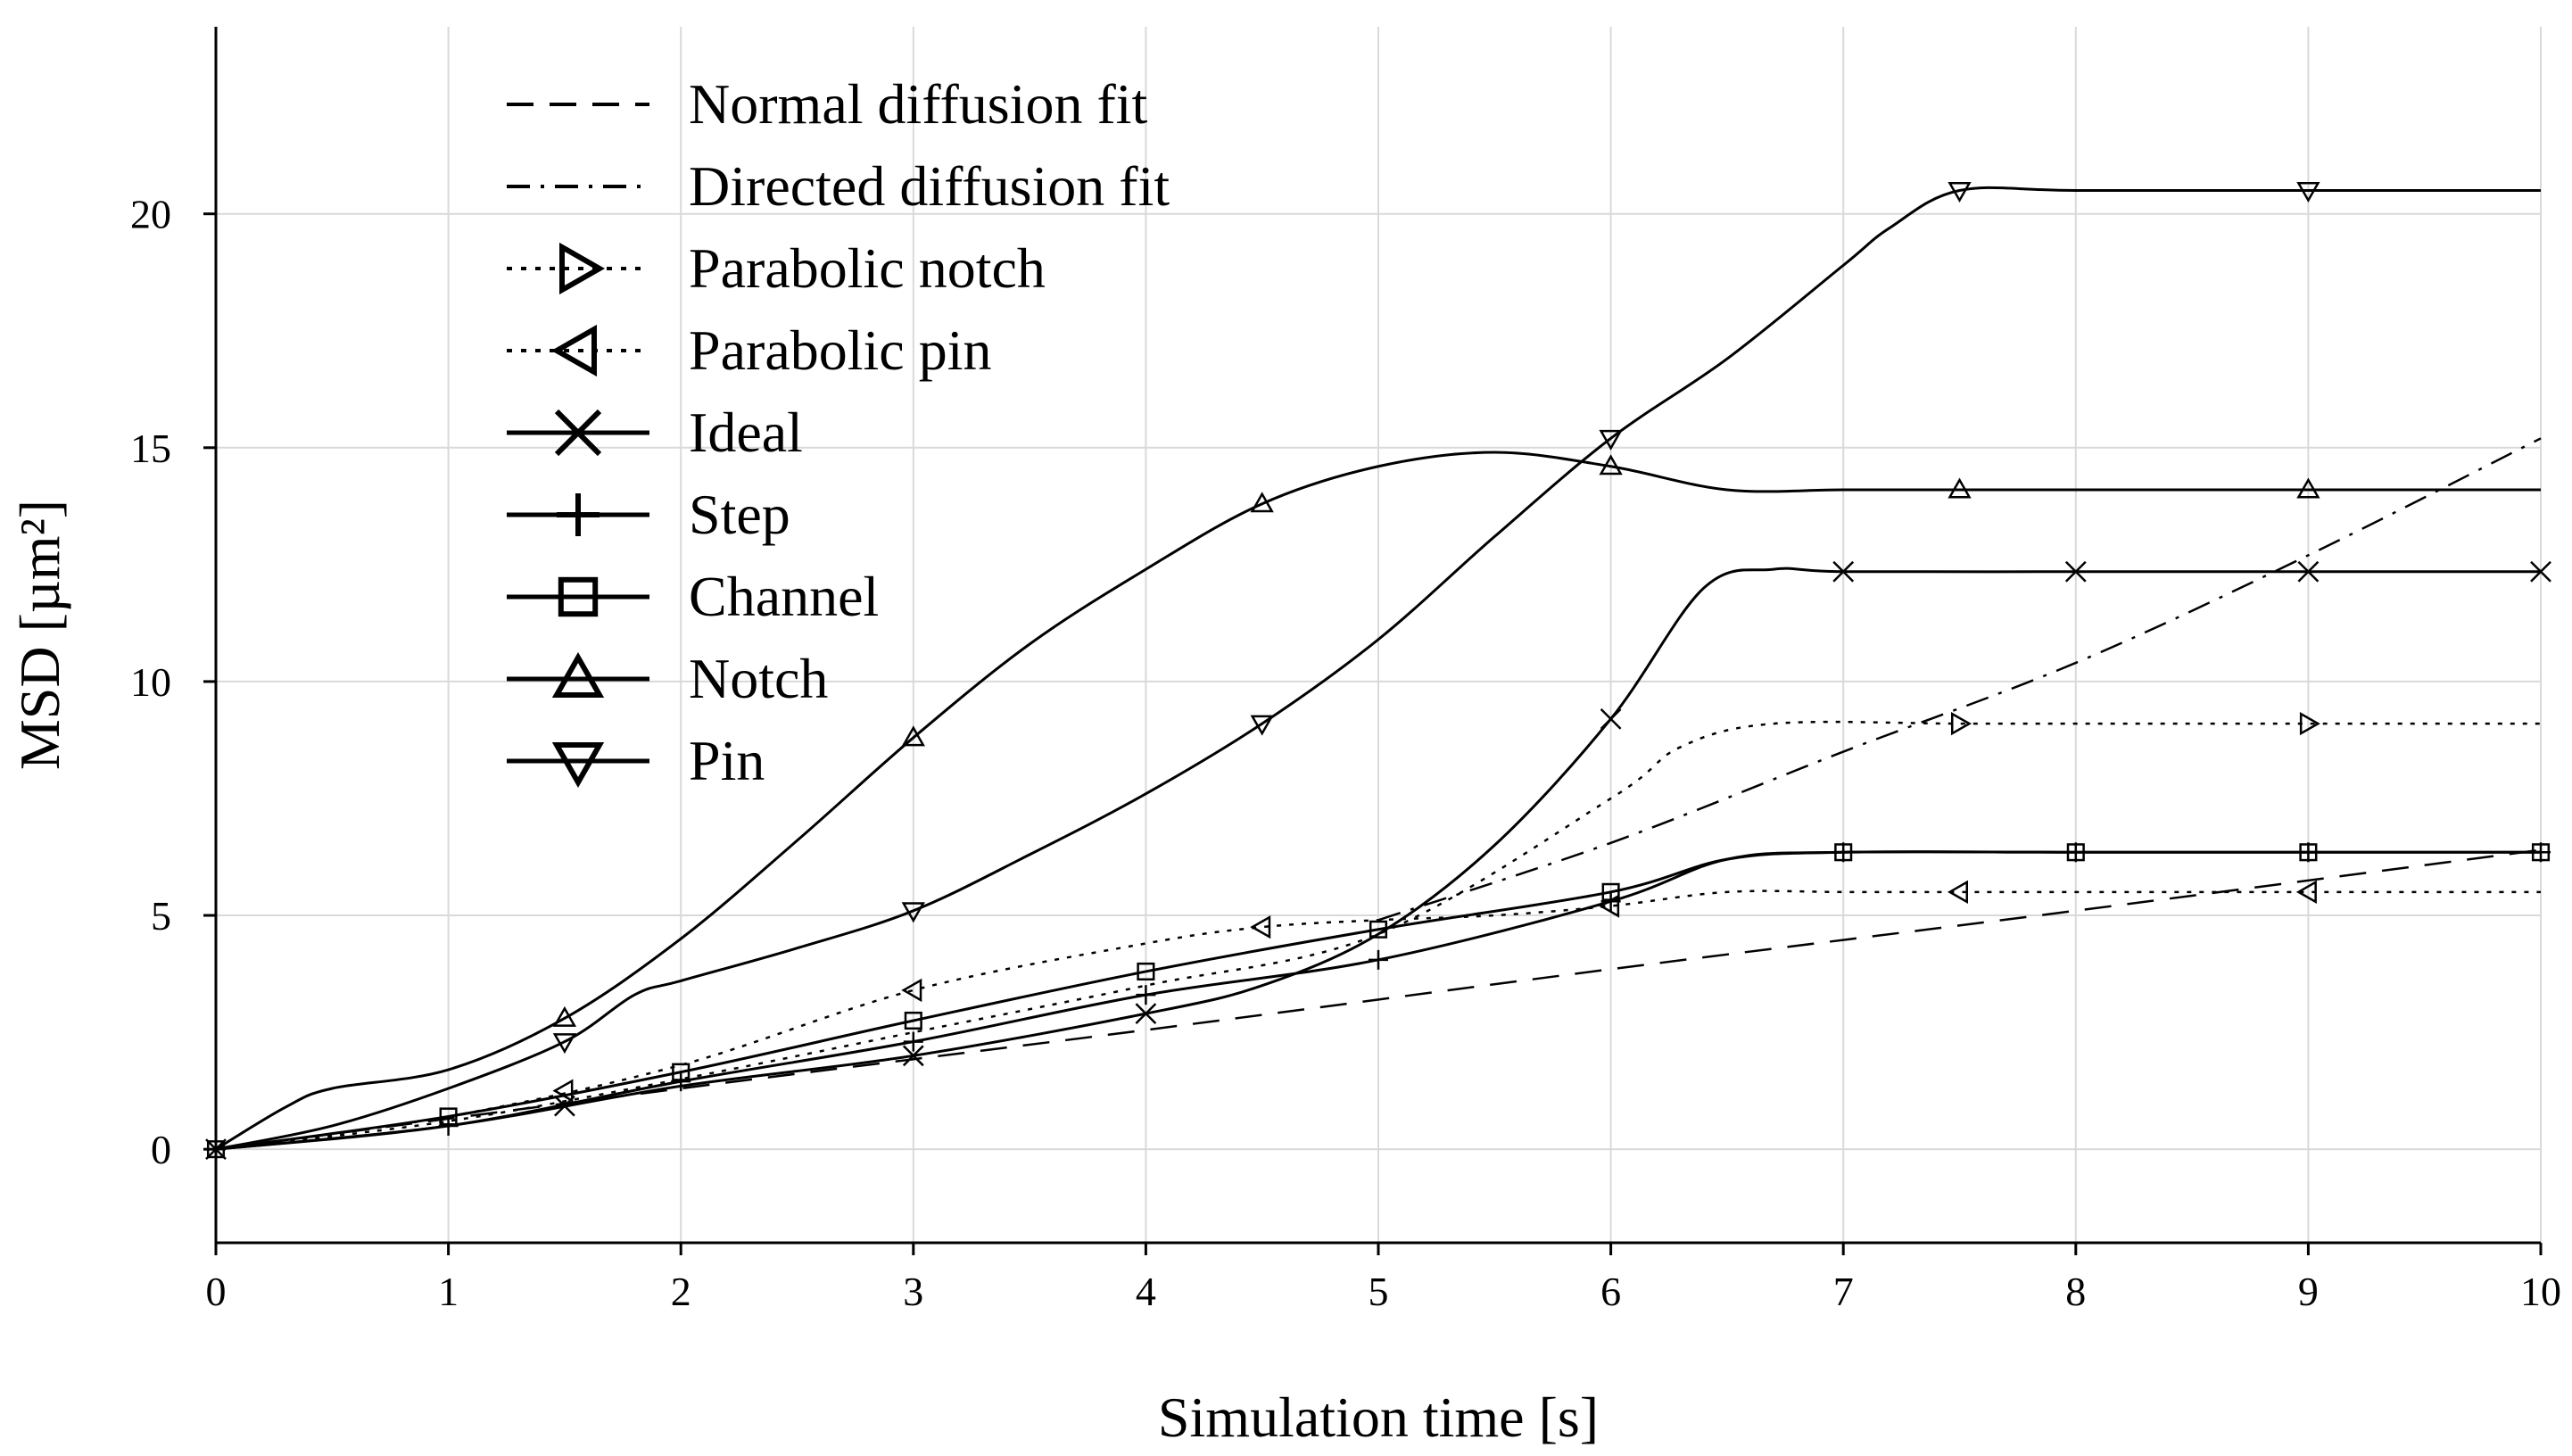 This screenshot has width=2572, height=1456. I want to click on legend-label: Parabolic pin, so click(840, 350).